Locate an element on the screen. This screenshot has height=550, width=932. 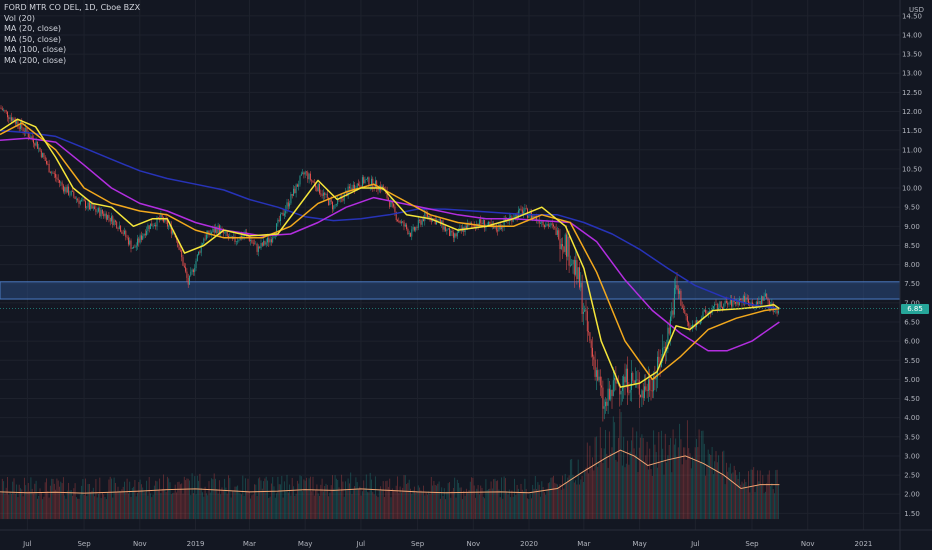
indicator-ma100: MA (100, close) is located at coordinates (35, 49).